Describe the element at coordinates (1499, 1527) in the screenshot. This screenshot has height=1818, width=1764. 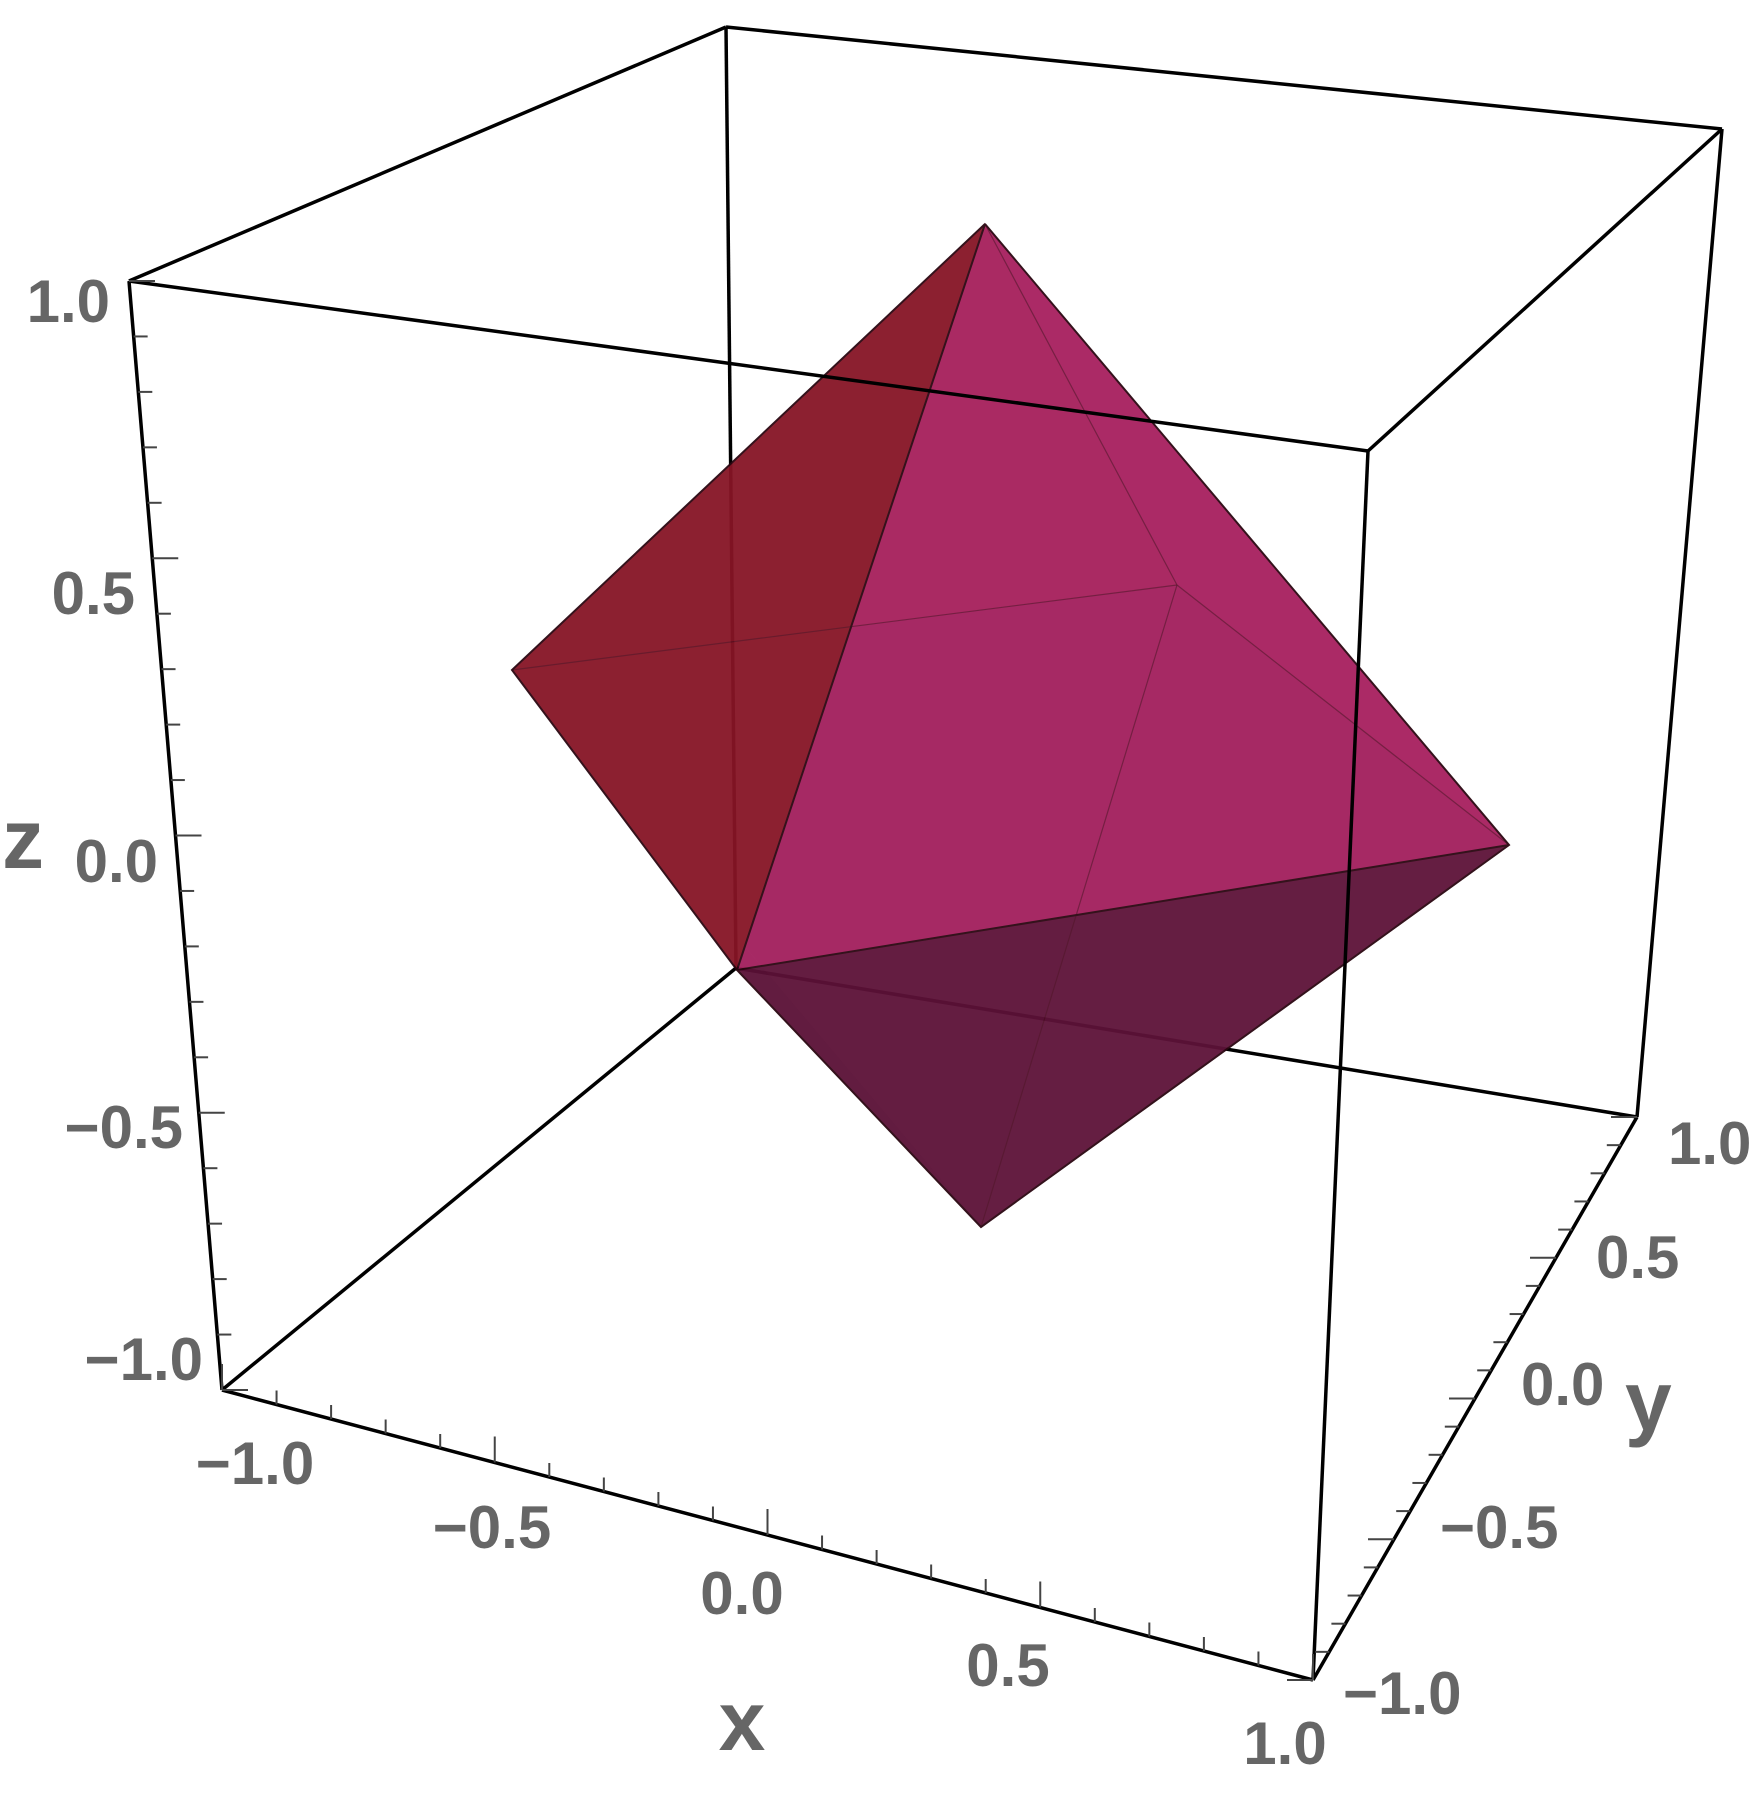
I see `y-tick-label: −0.5` at that location.